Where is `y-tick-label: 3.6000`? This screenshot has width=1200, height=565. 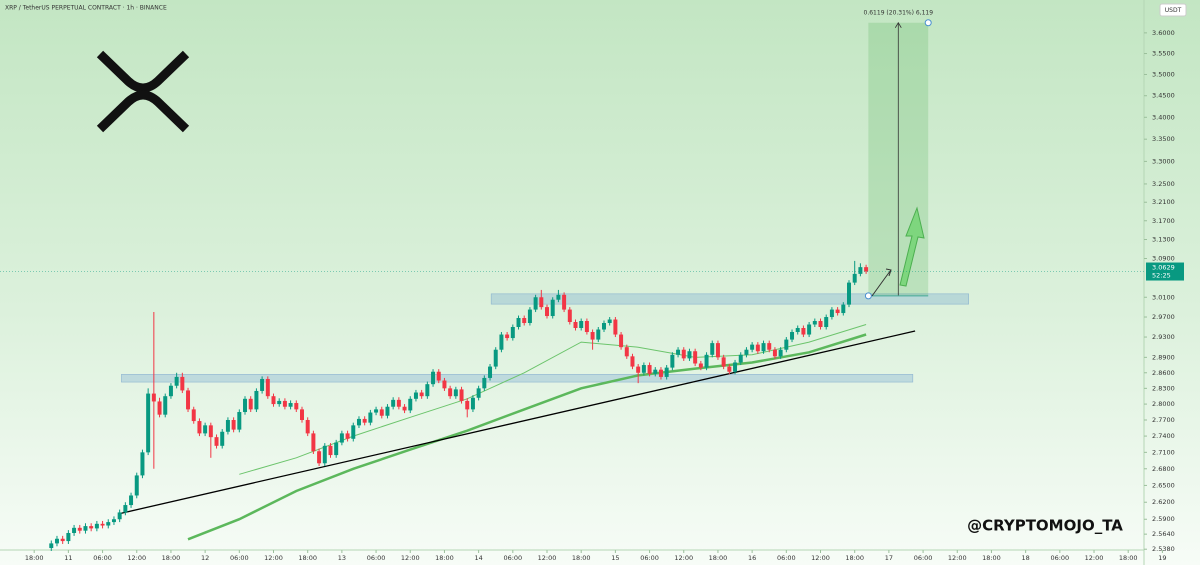
y-tick-label: 3.6000 is located at coordinates (1163, 33).